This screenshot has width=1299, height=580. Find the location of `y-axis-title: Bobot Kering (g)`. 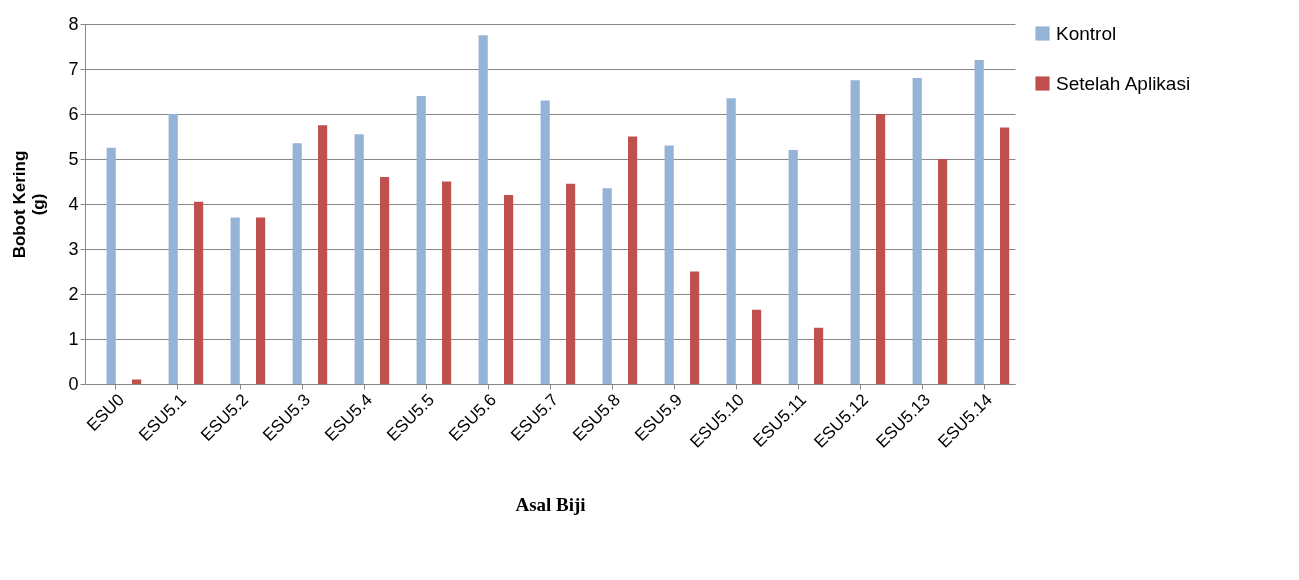

y-axis-title: Bobot Kering (g) is located at coordinates (29, 204).